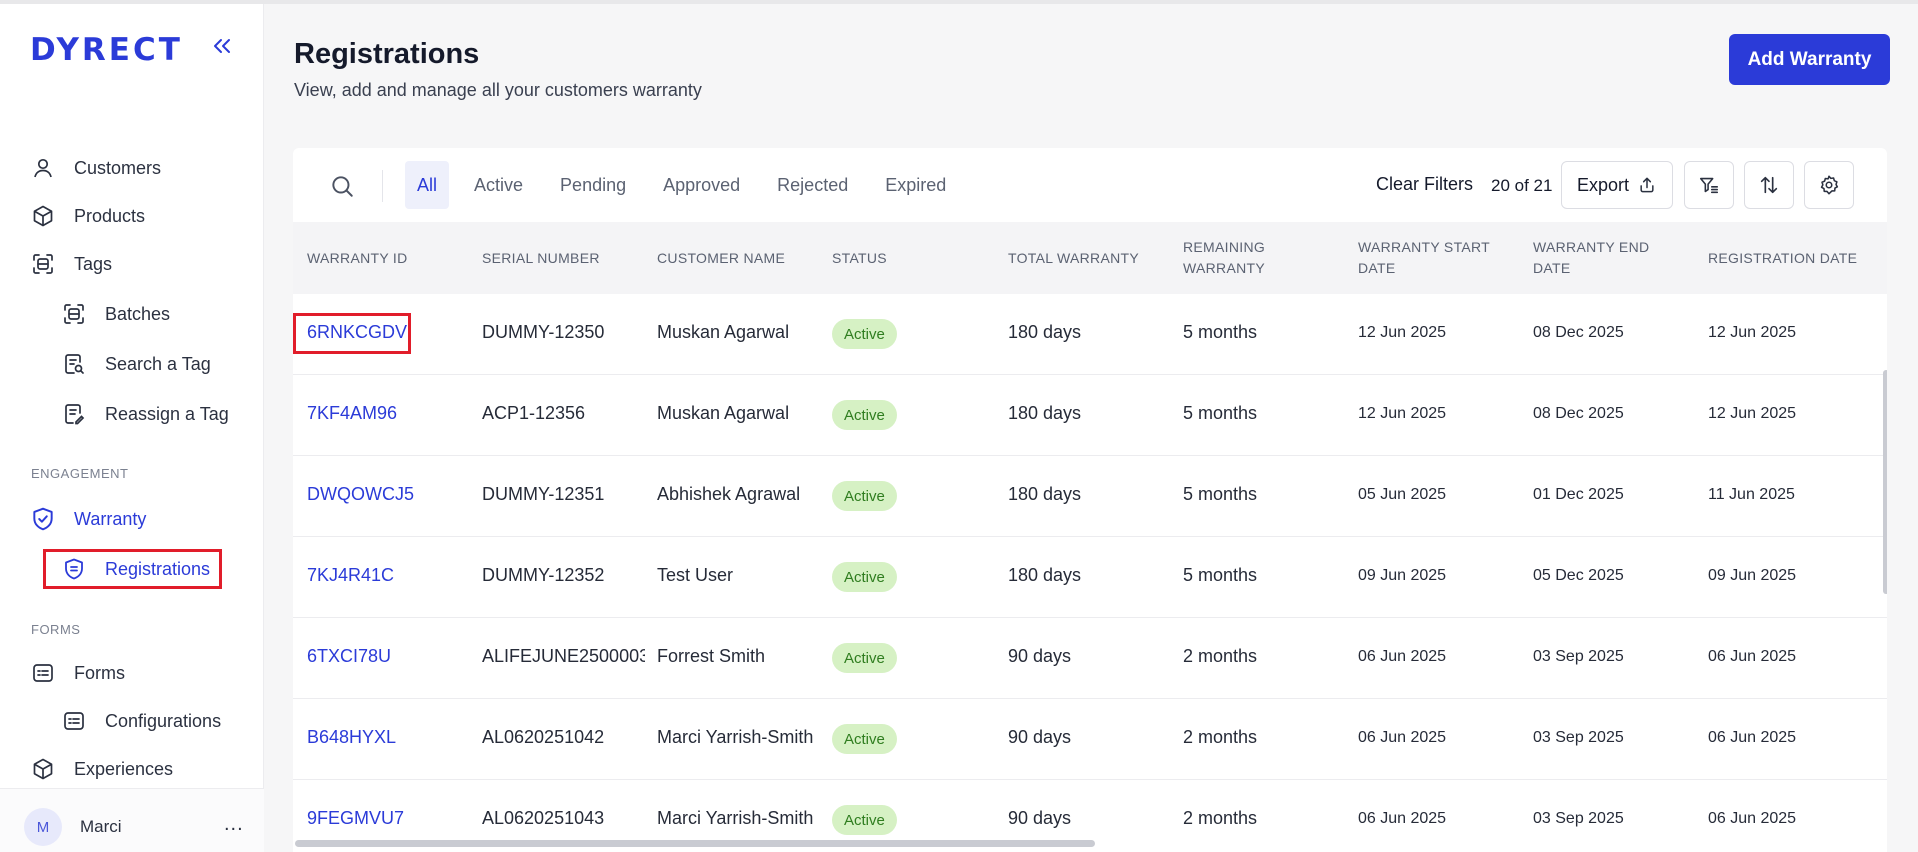  Describe the element at coordinates (427, 185) in the screenshot. I see `tab-all: All` at that location.